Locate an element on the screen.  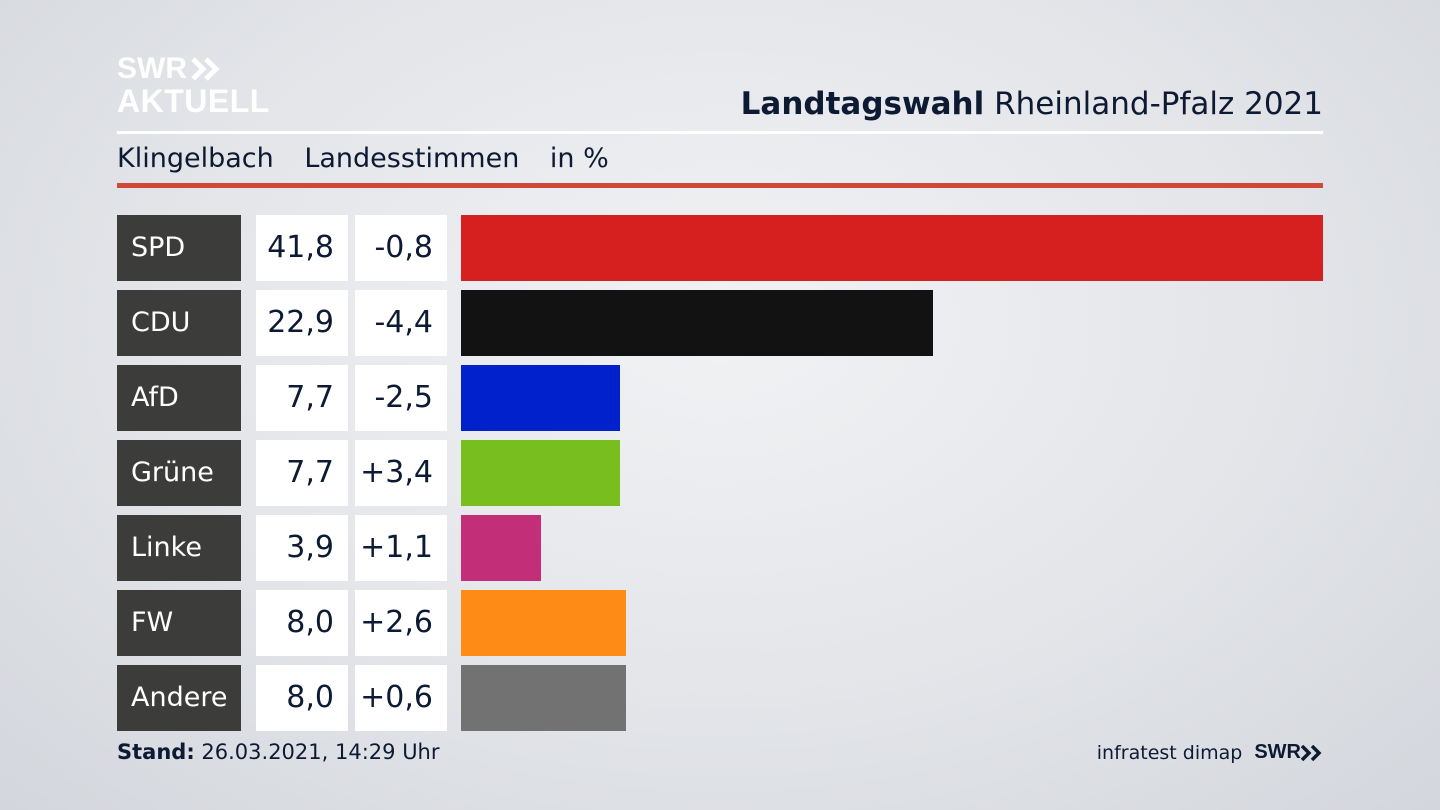
vote-share-value: 41,8 is located at coordinates (302, 248).